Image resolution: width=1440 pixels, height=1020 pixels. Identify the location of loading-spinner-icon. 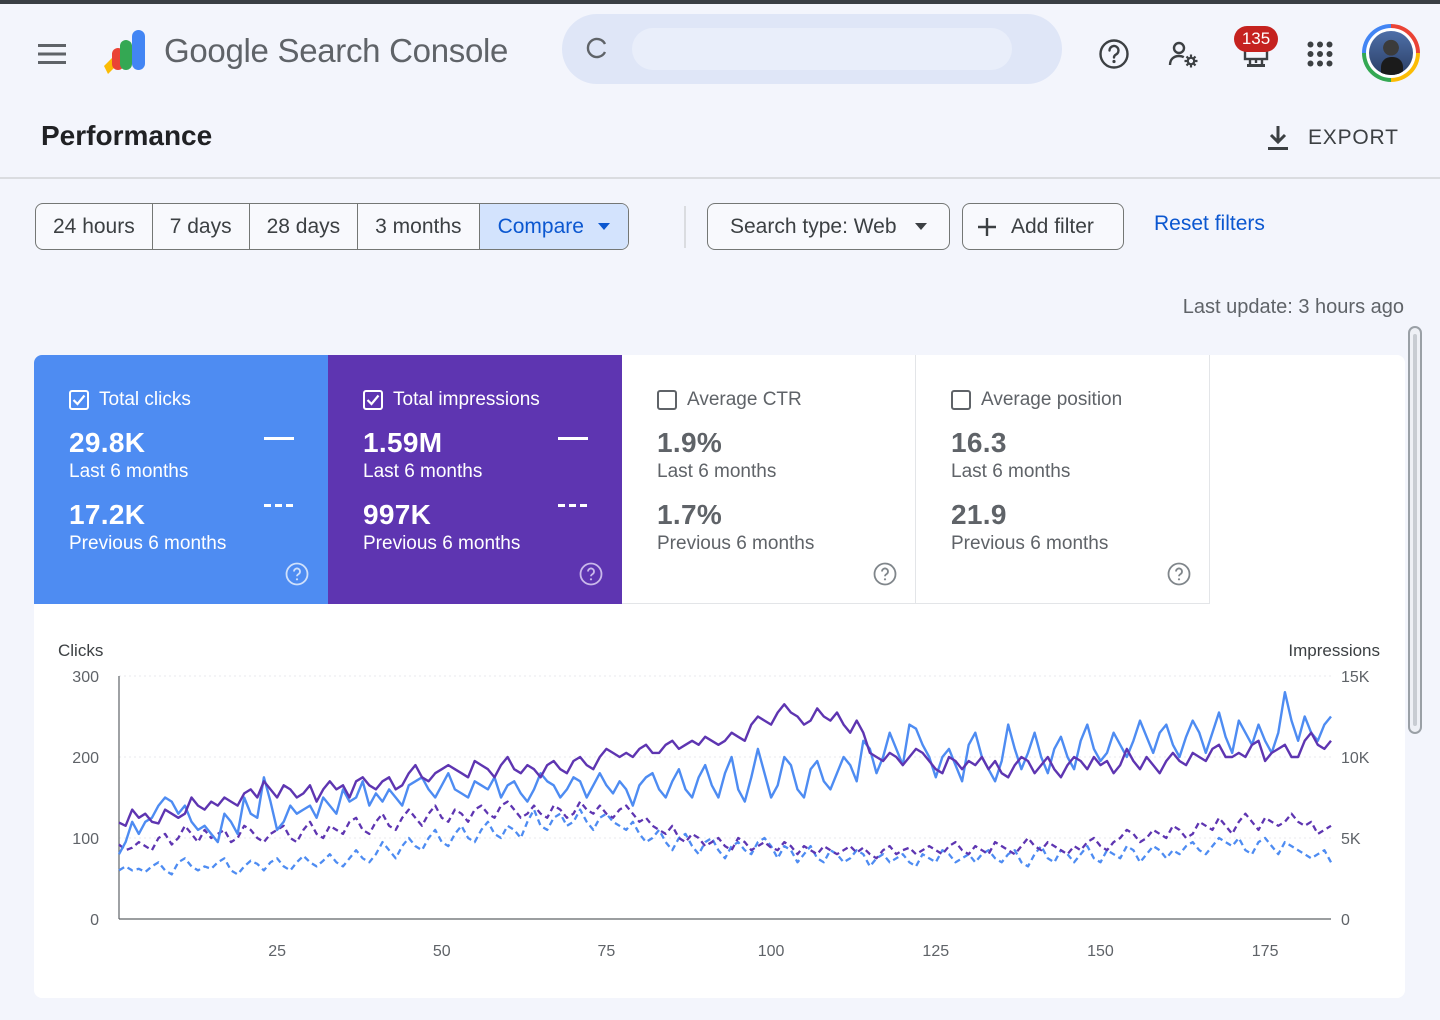
(596, 48).